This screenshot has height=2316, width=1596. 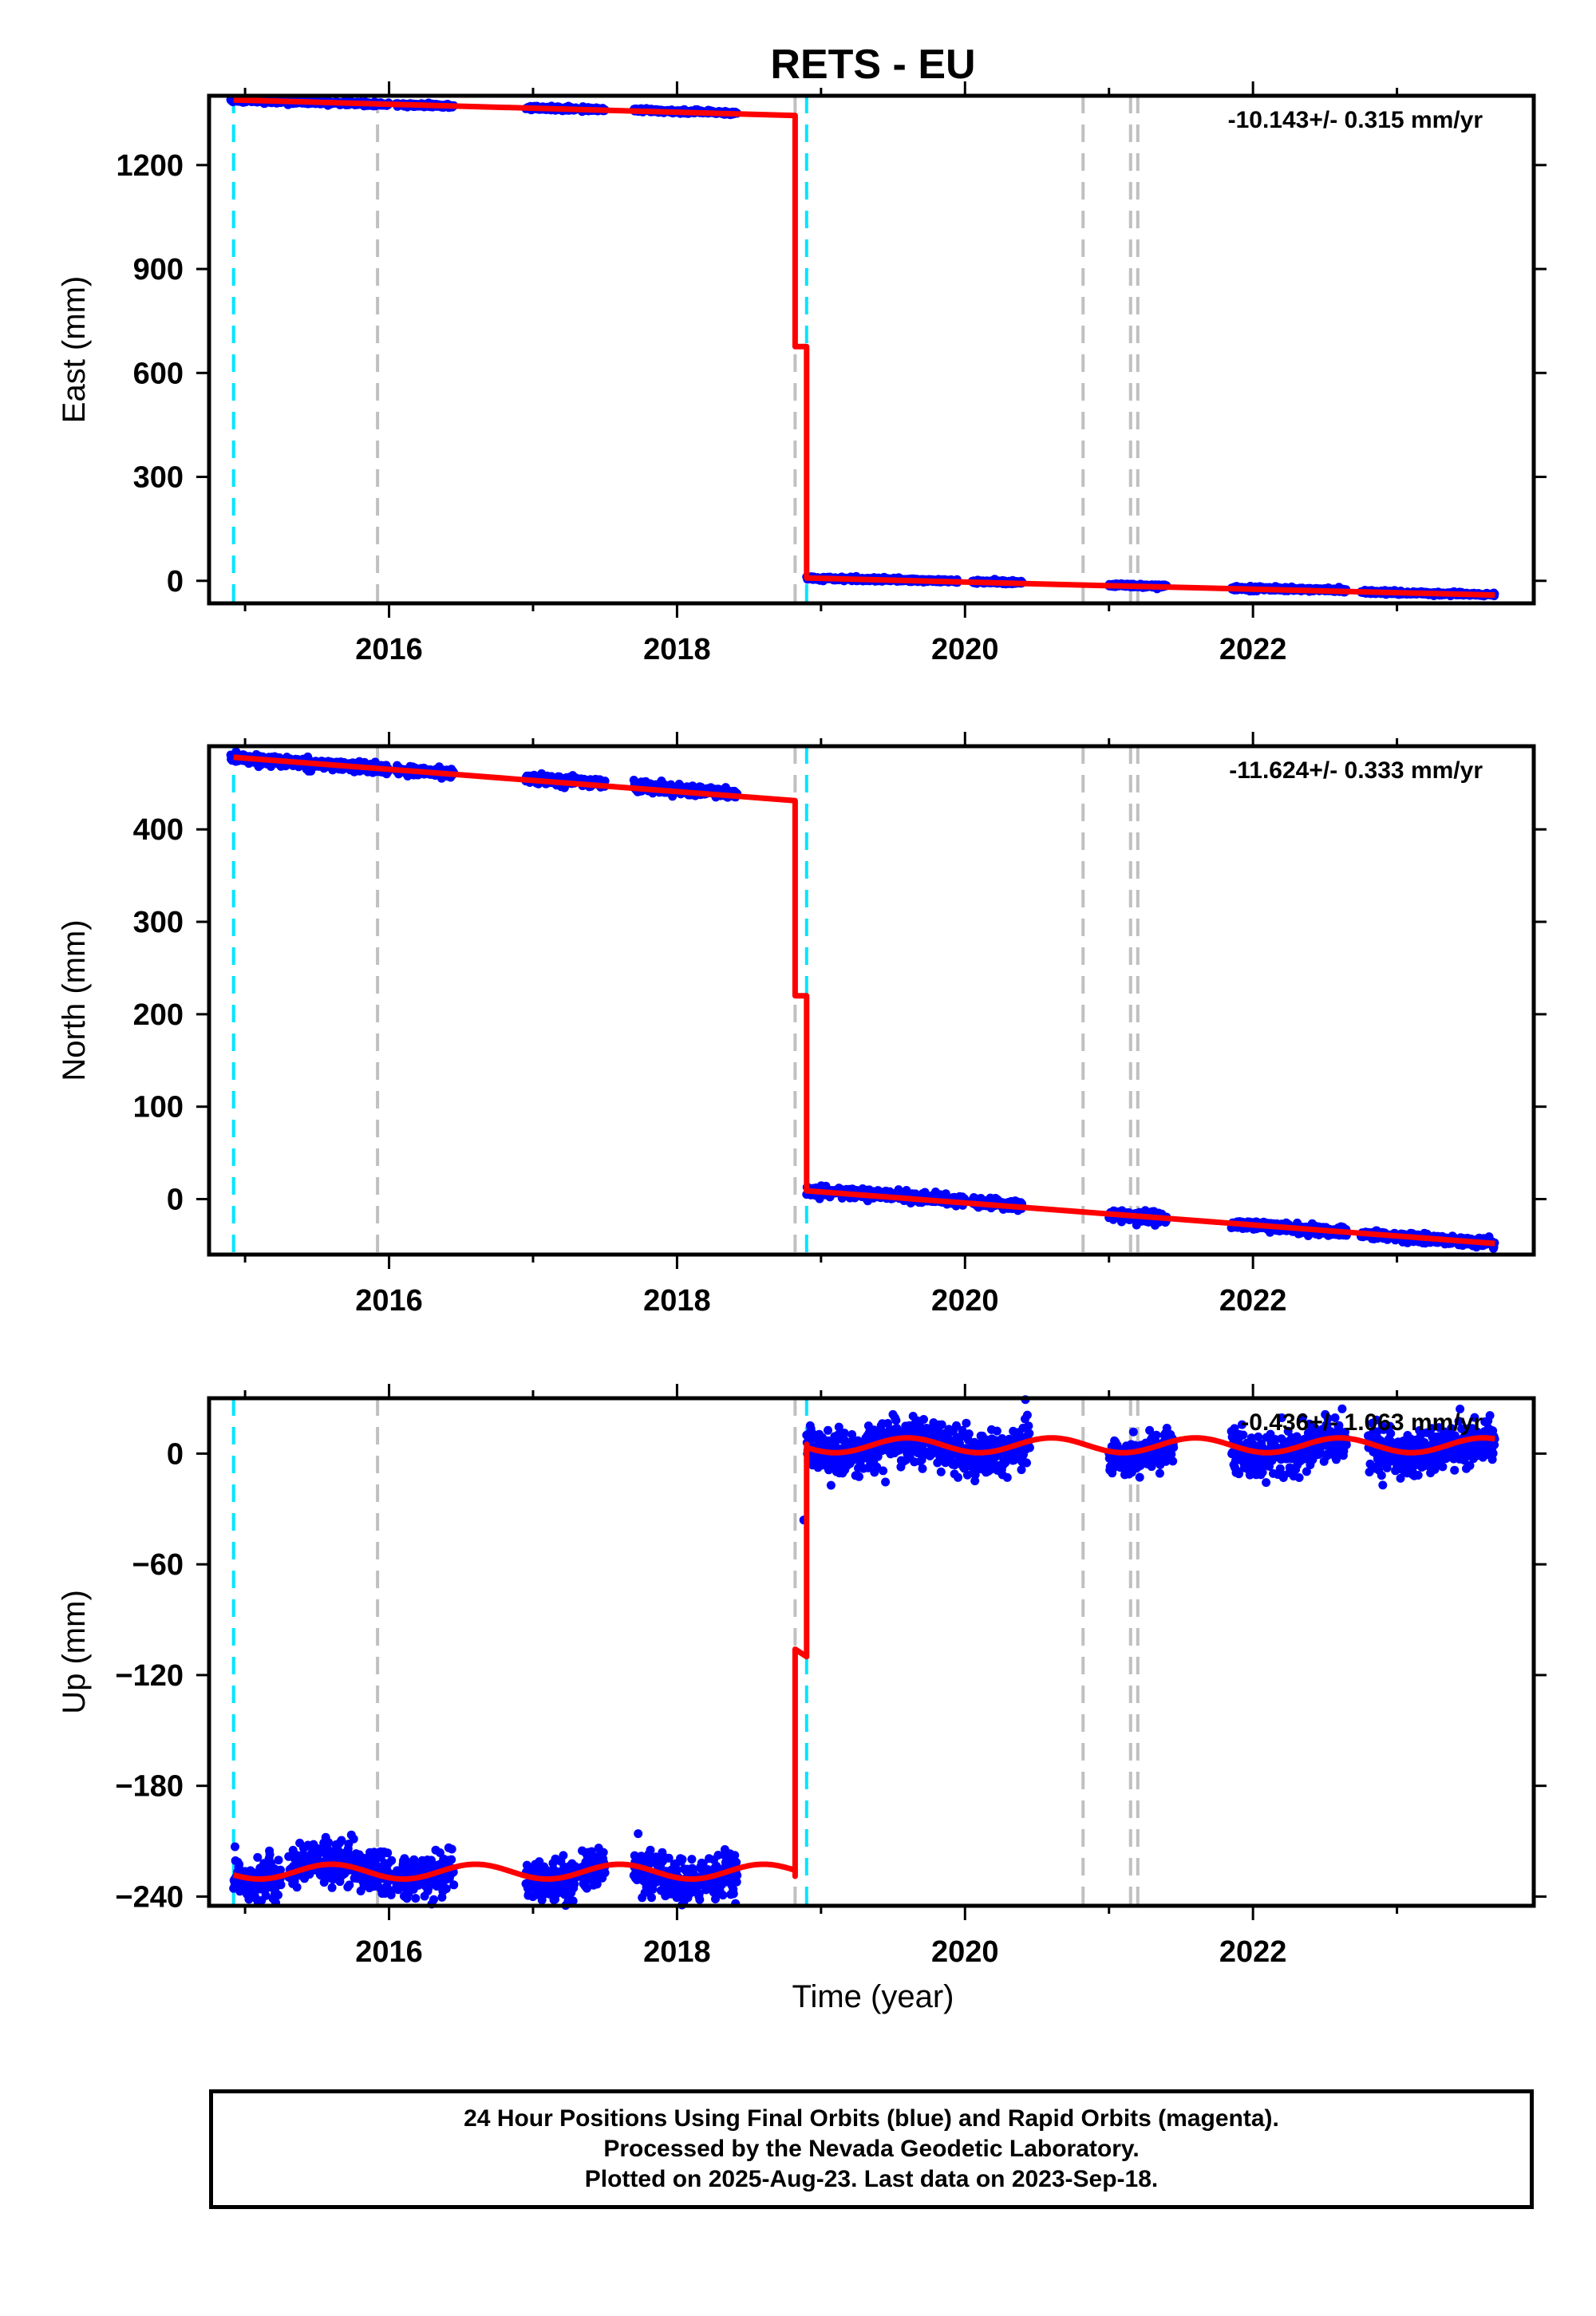 What do you see at coordinates (158, 1107) in the screenshot?
I see `y-tick-label: 100` at bounding box center [158, 1107].